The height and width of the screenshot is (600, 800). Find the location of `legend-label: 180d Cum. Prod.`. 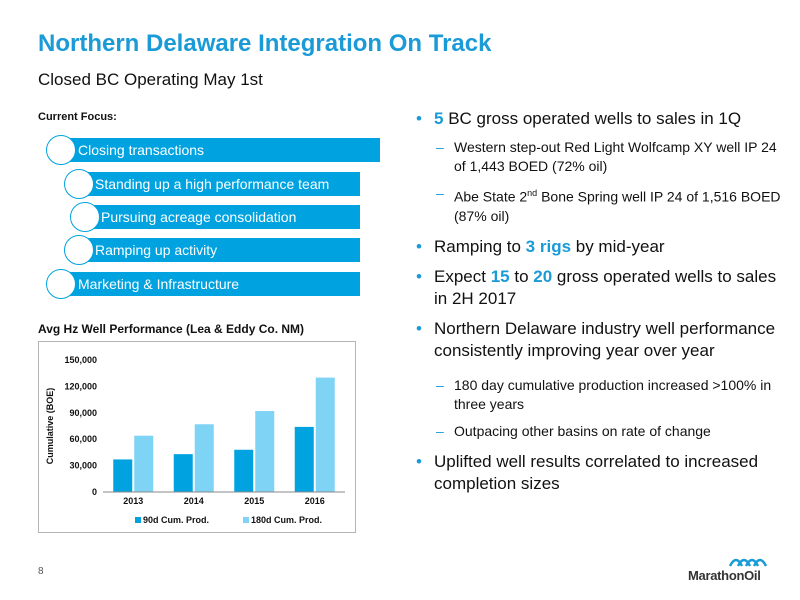

legend-label: 180d Cum. Prod. is located at coordinates (286, 520).